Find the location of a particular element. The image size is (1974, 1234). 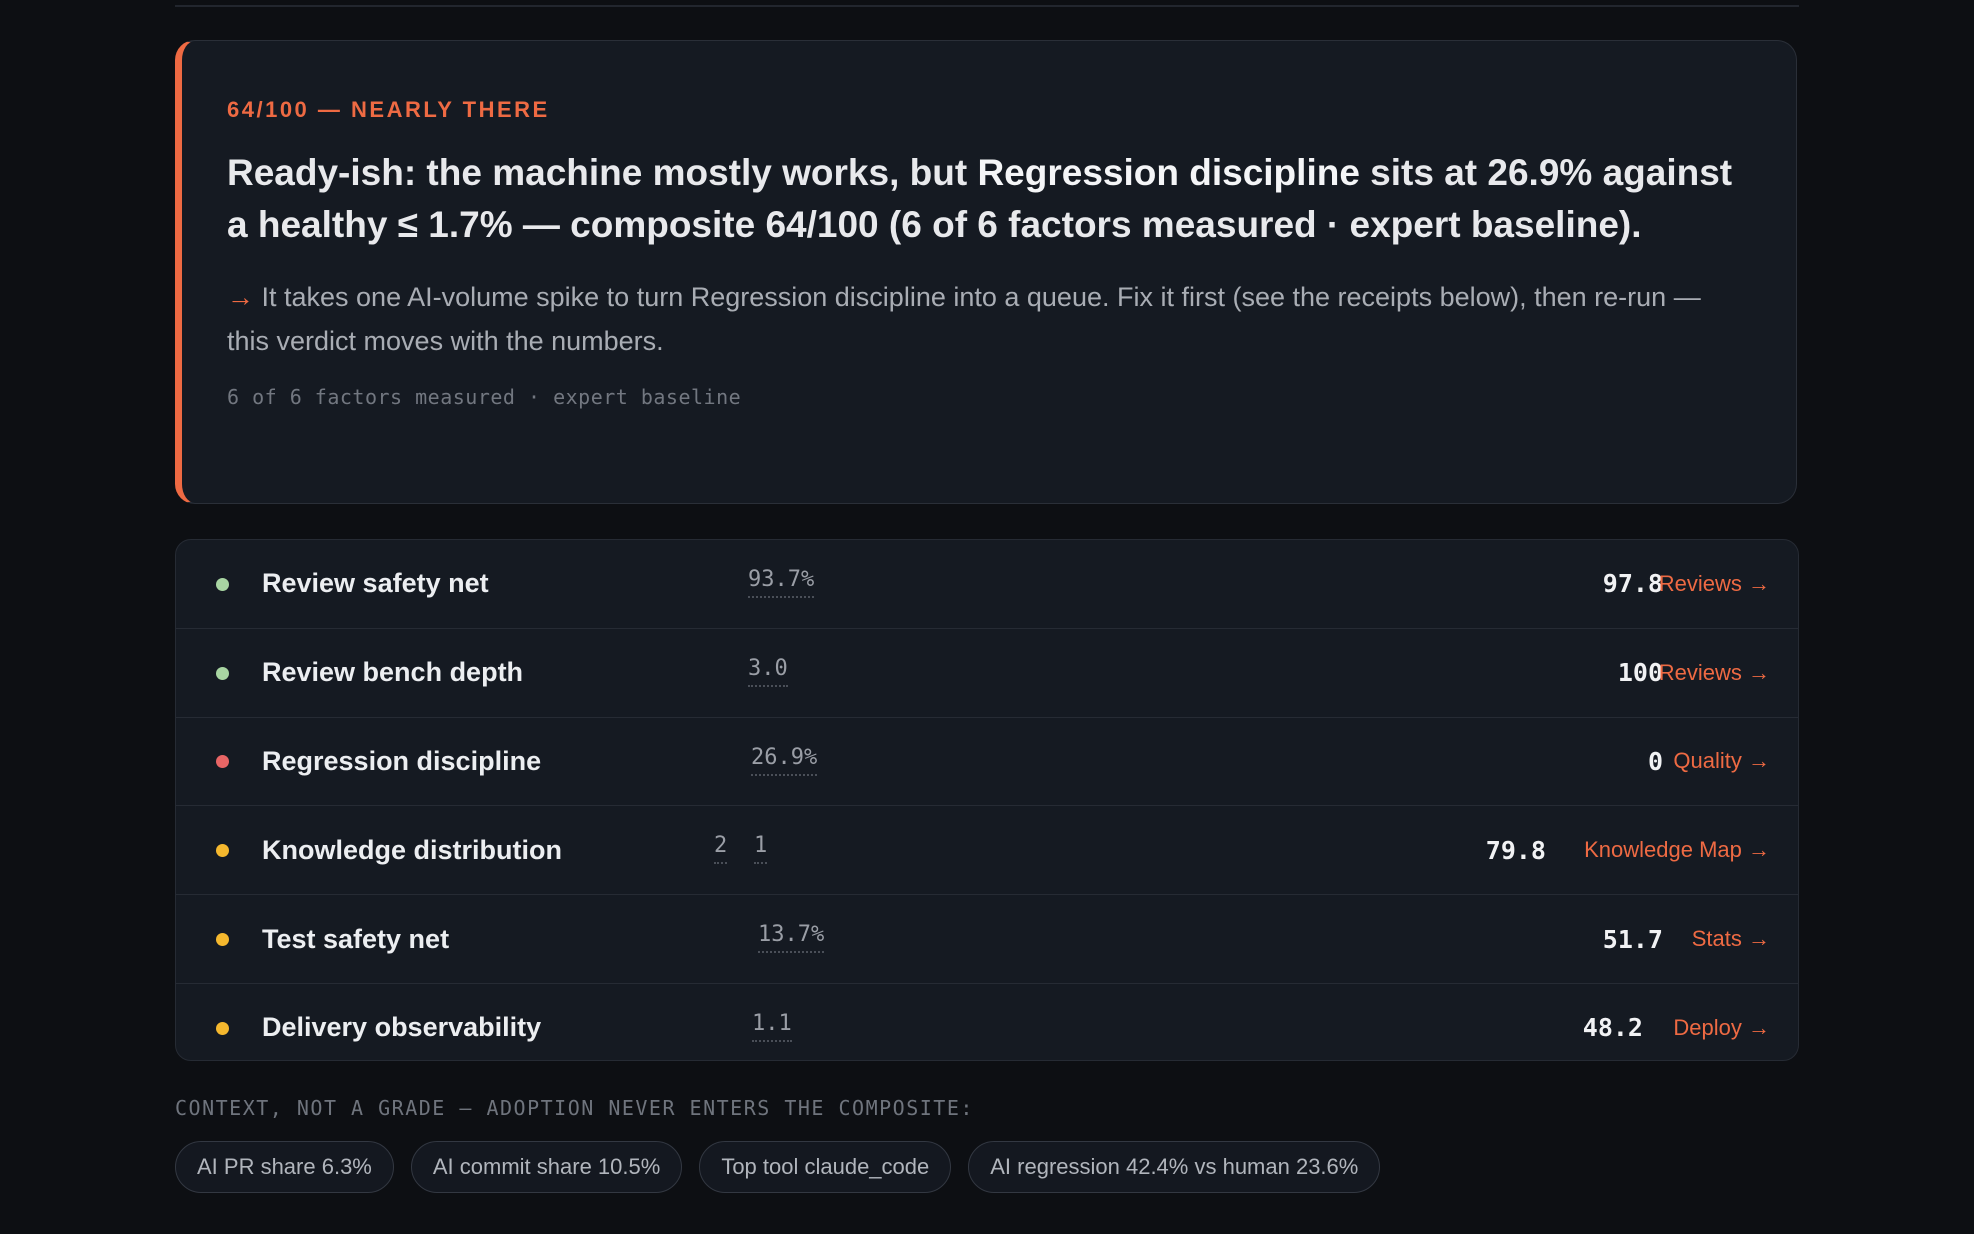

verdict-score-label: 64/100 — NEARLY THERE is located at coordinates (388, 109).